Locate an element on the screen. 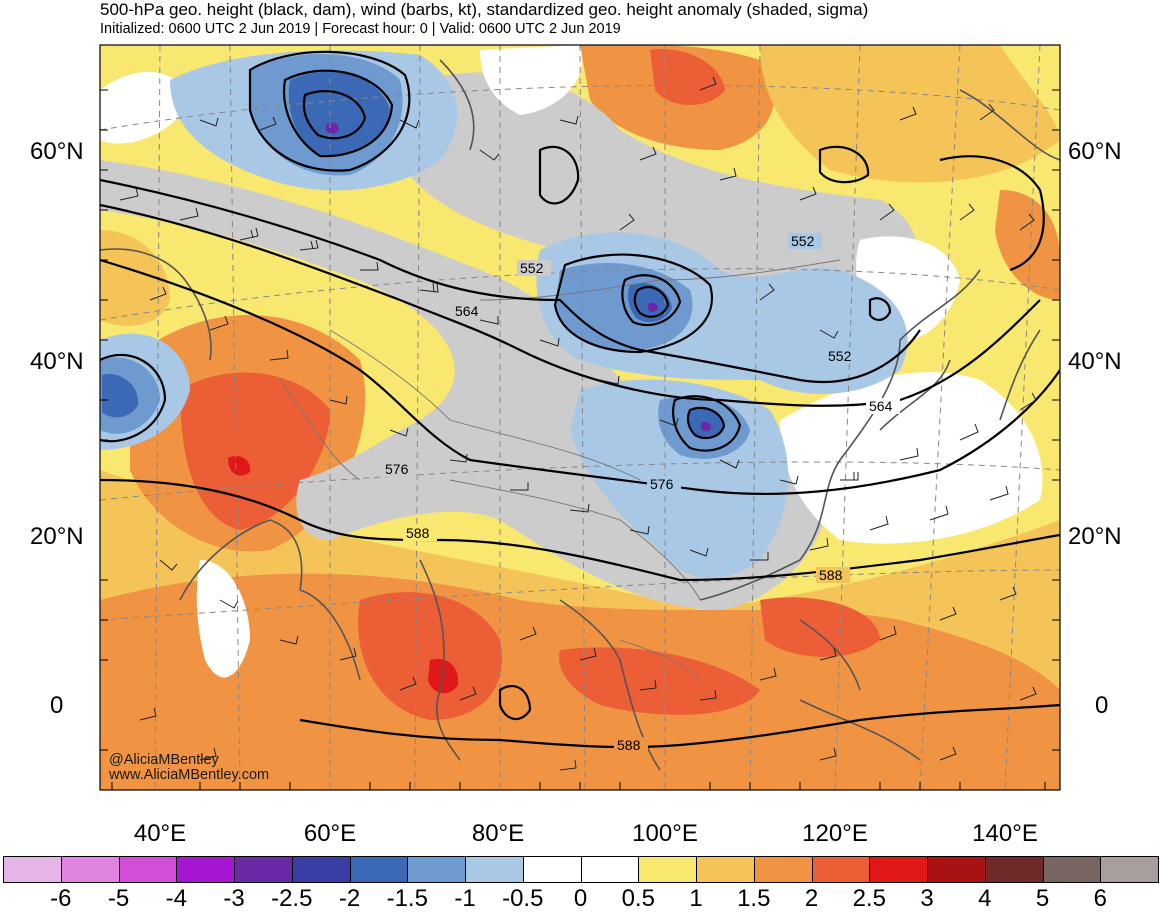 The image size is (1160, 913). lon-label-80e: 80°E is located at coordinates (498, 833).